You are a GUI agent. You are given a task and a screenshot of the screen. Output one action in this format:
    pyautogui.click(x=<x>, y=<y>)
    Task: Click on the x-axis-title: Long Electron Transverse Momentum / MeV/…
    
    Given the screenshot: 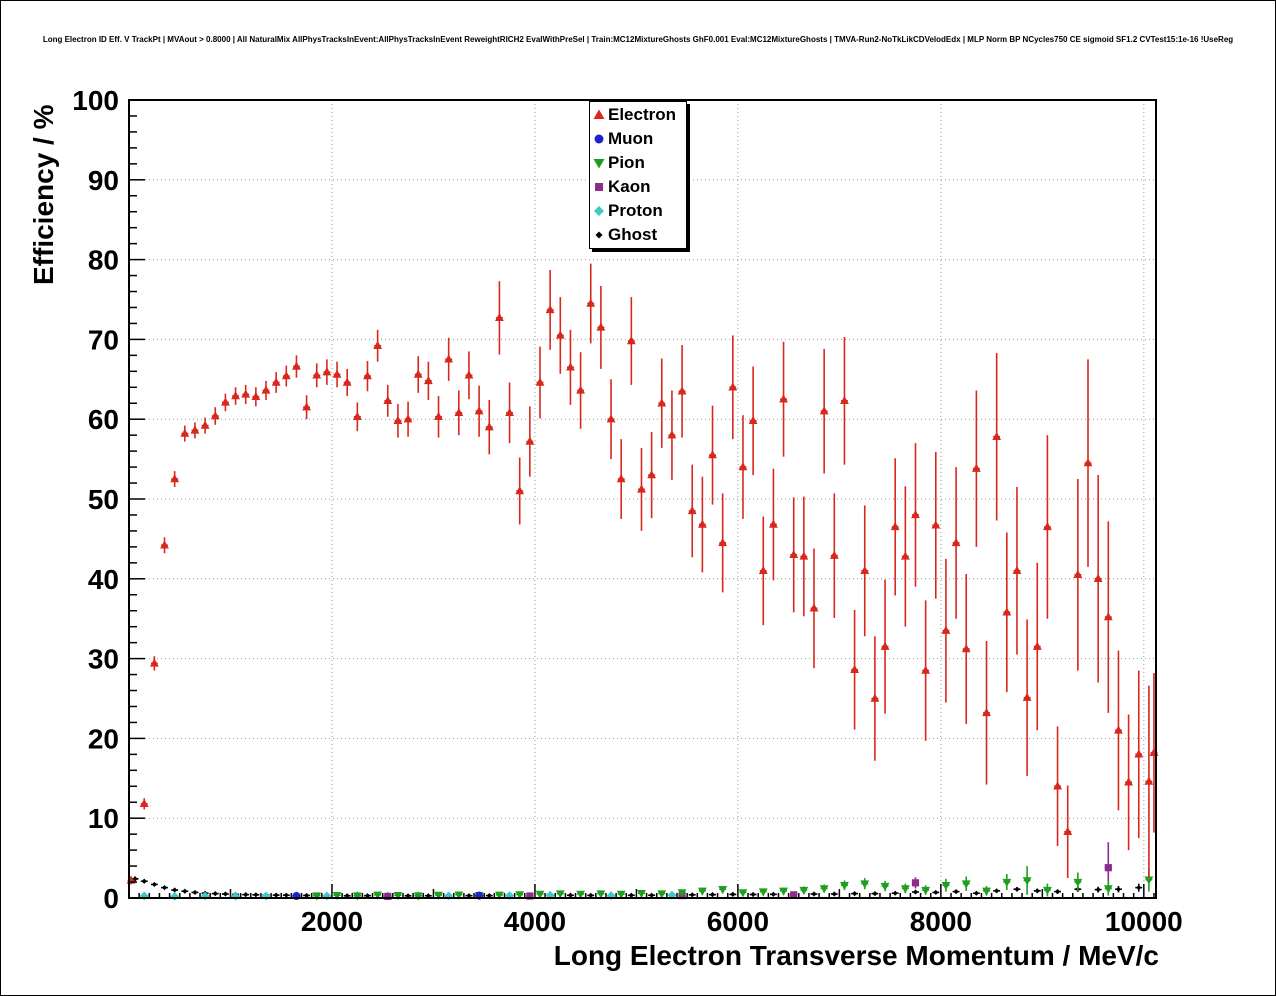 What is the action you would take?
    pyautogui.click(x=856, y=955)
    